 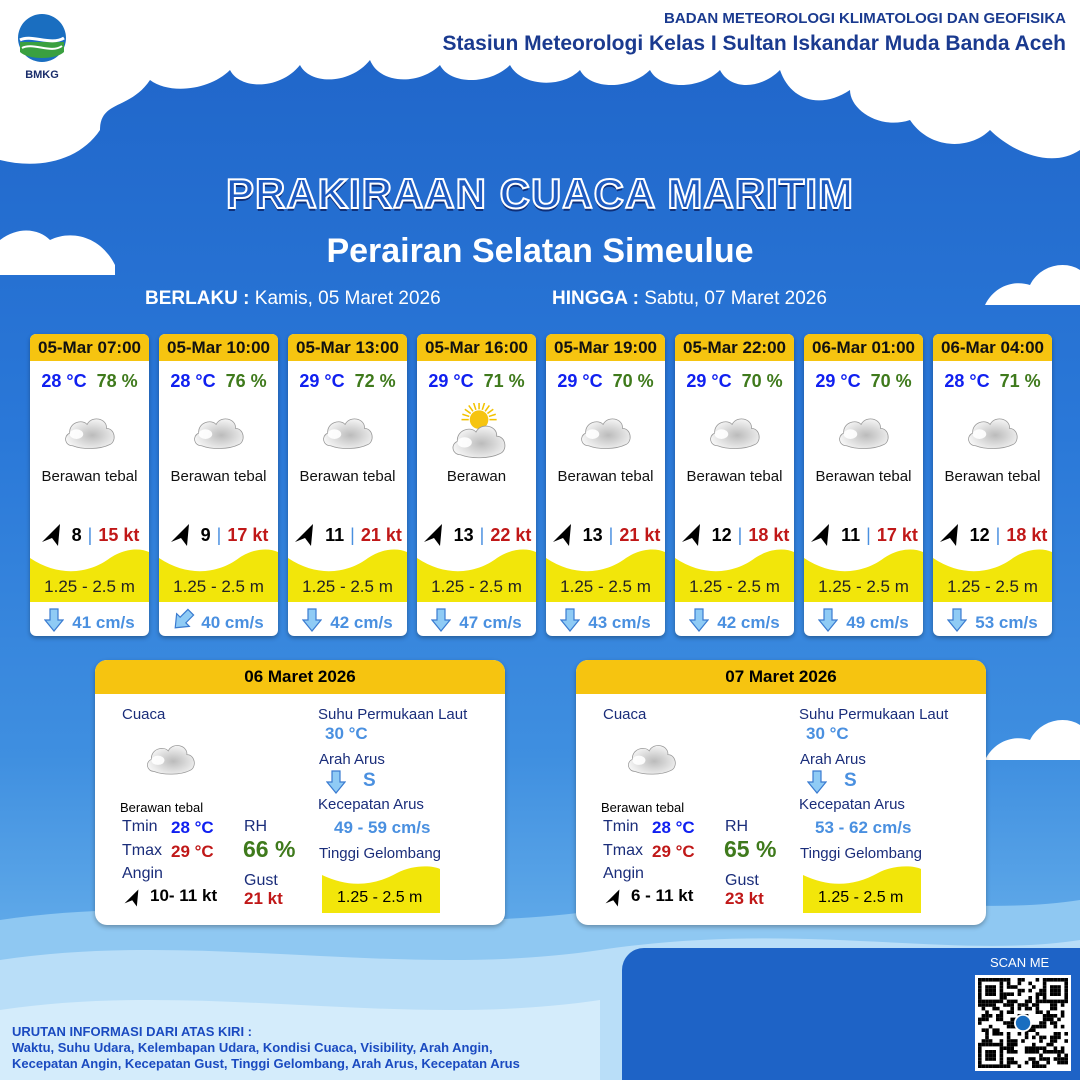 I want to click on wind-speed-range: 10- 11 kt, so click(x=184, y=895).